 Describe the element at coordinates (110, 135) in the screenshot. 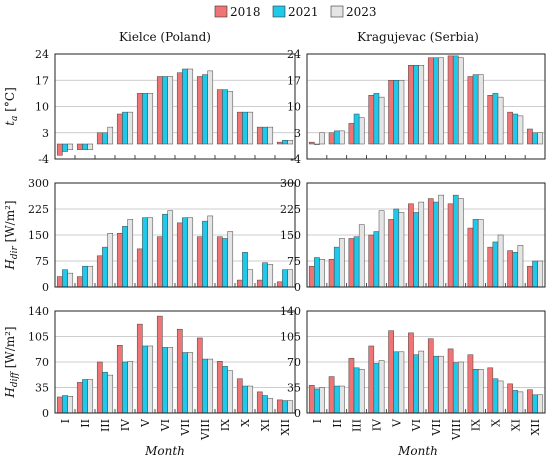

I see `bar-2023-III` at that location.